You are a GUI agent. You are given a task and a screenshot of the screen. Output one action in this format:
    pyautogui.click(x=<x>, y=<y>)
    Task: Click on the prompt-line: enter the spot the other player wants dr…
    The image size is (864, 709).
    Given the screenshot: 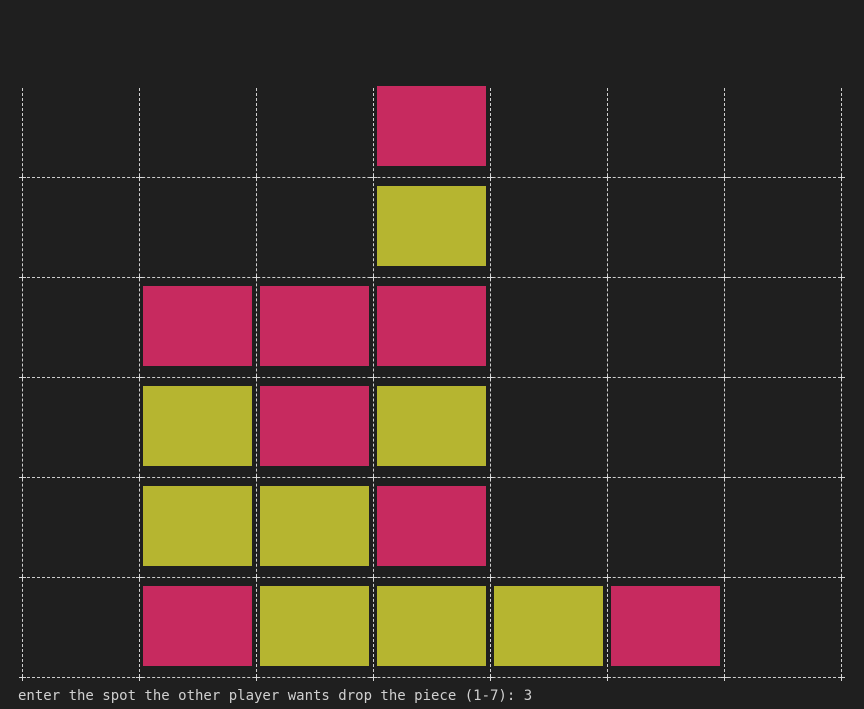 What is the action you would take?
    pyautogui.click(x=275, y=696)
    